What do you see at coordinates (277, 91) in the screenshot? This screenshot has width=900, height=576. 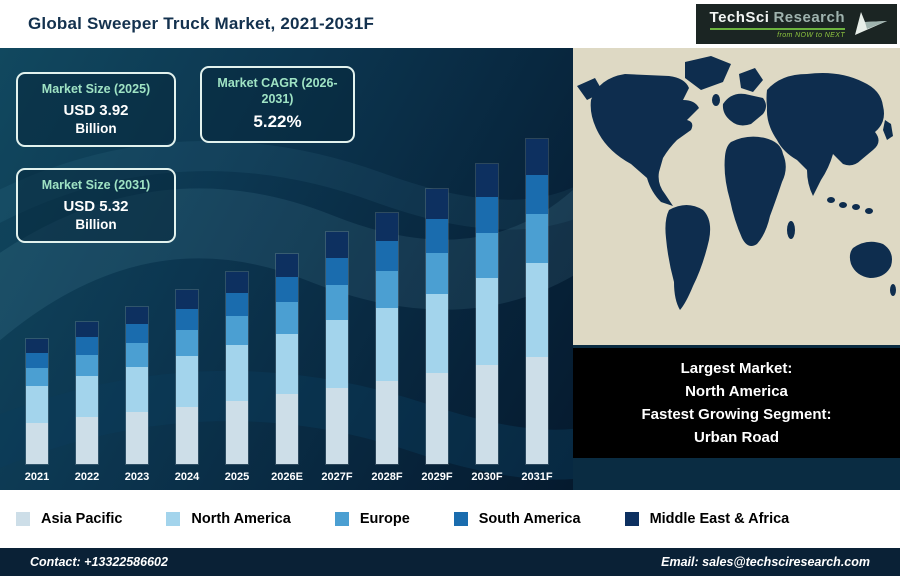 I see `market-cagr-label: Market CAGR (2026-2031)` at bounding box center [277, 91].